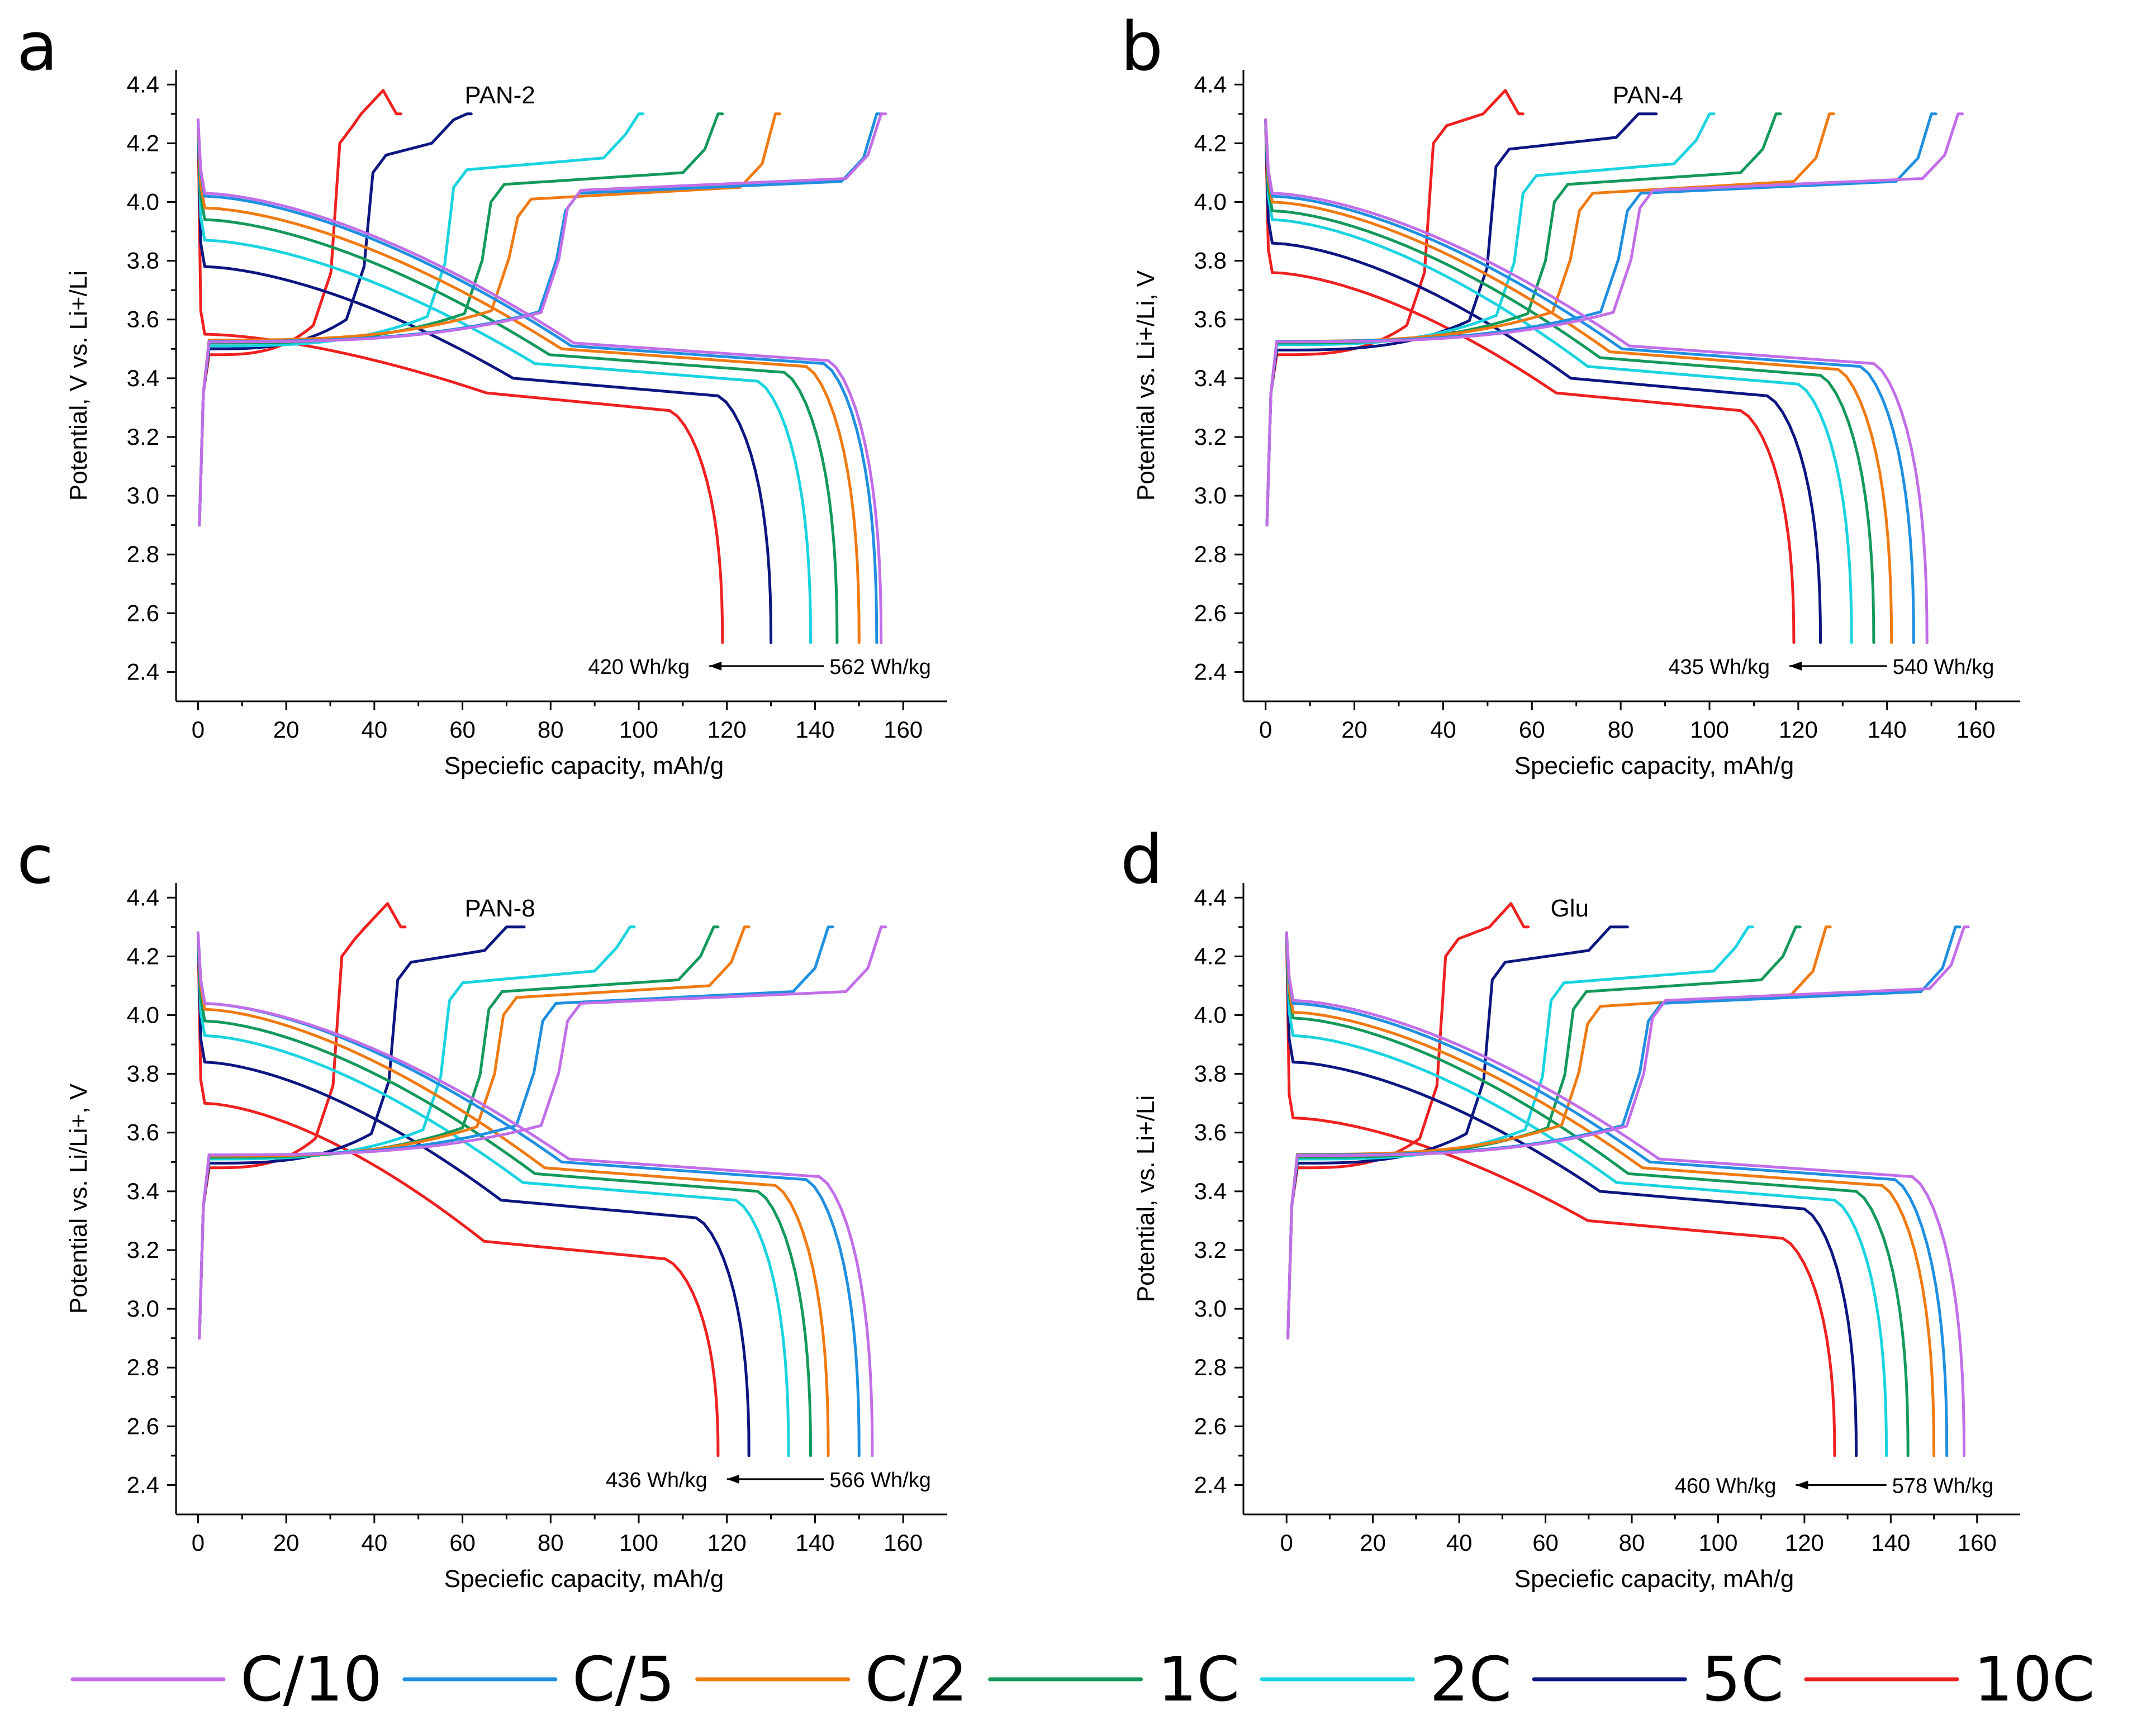 This screenshot has height=1729, width=2156. What do you see at coordinates (1726, 1486) in the screenshot?
I see `energy-density-low: 460 Wh/kg` at bounding box center [1726, 1486].